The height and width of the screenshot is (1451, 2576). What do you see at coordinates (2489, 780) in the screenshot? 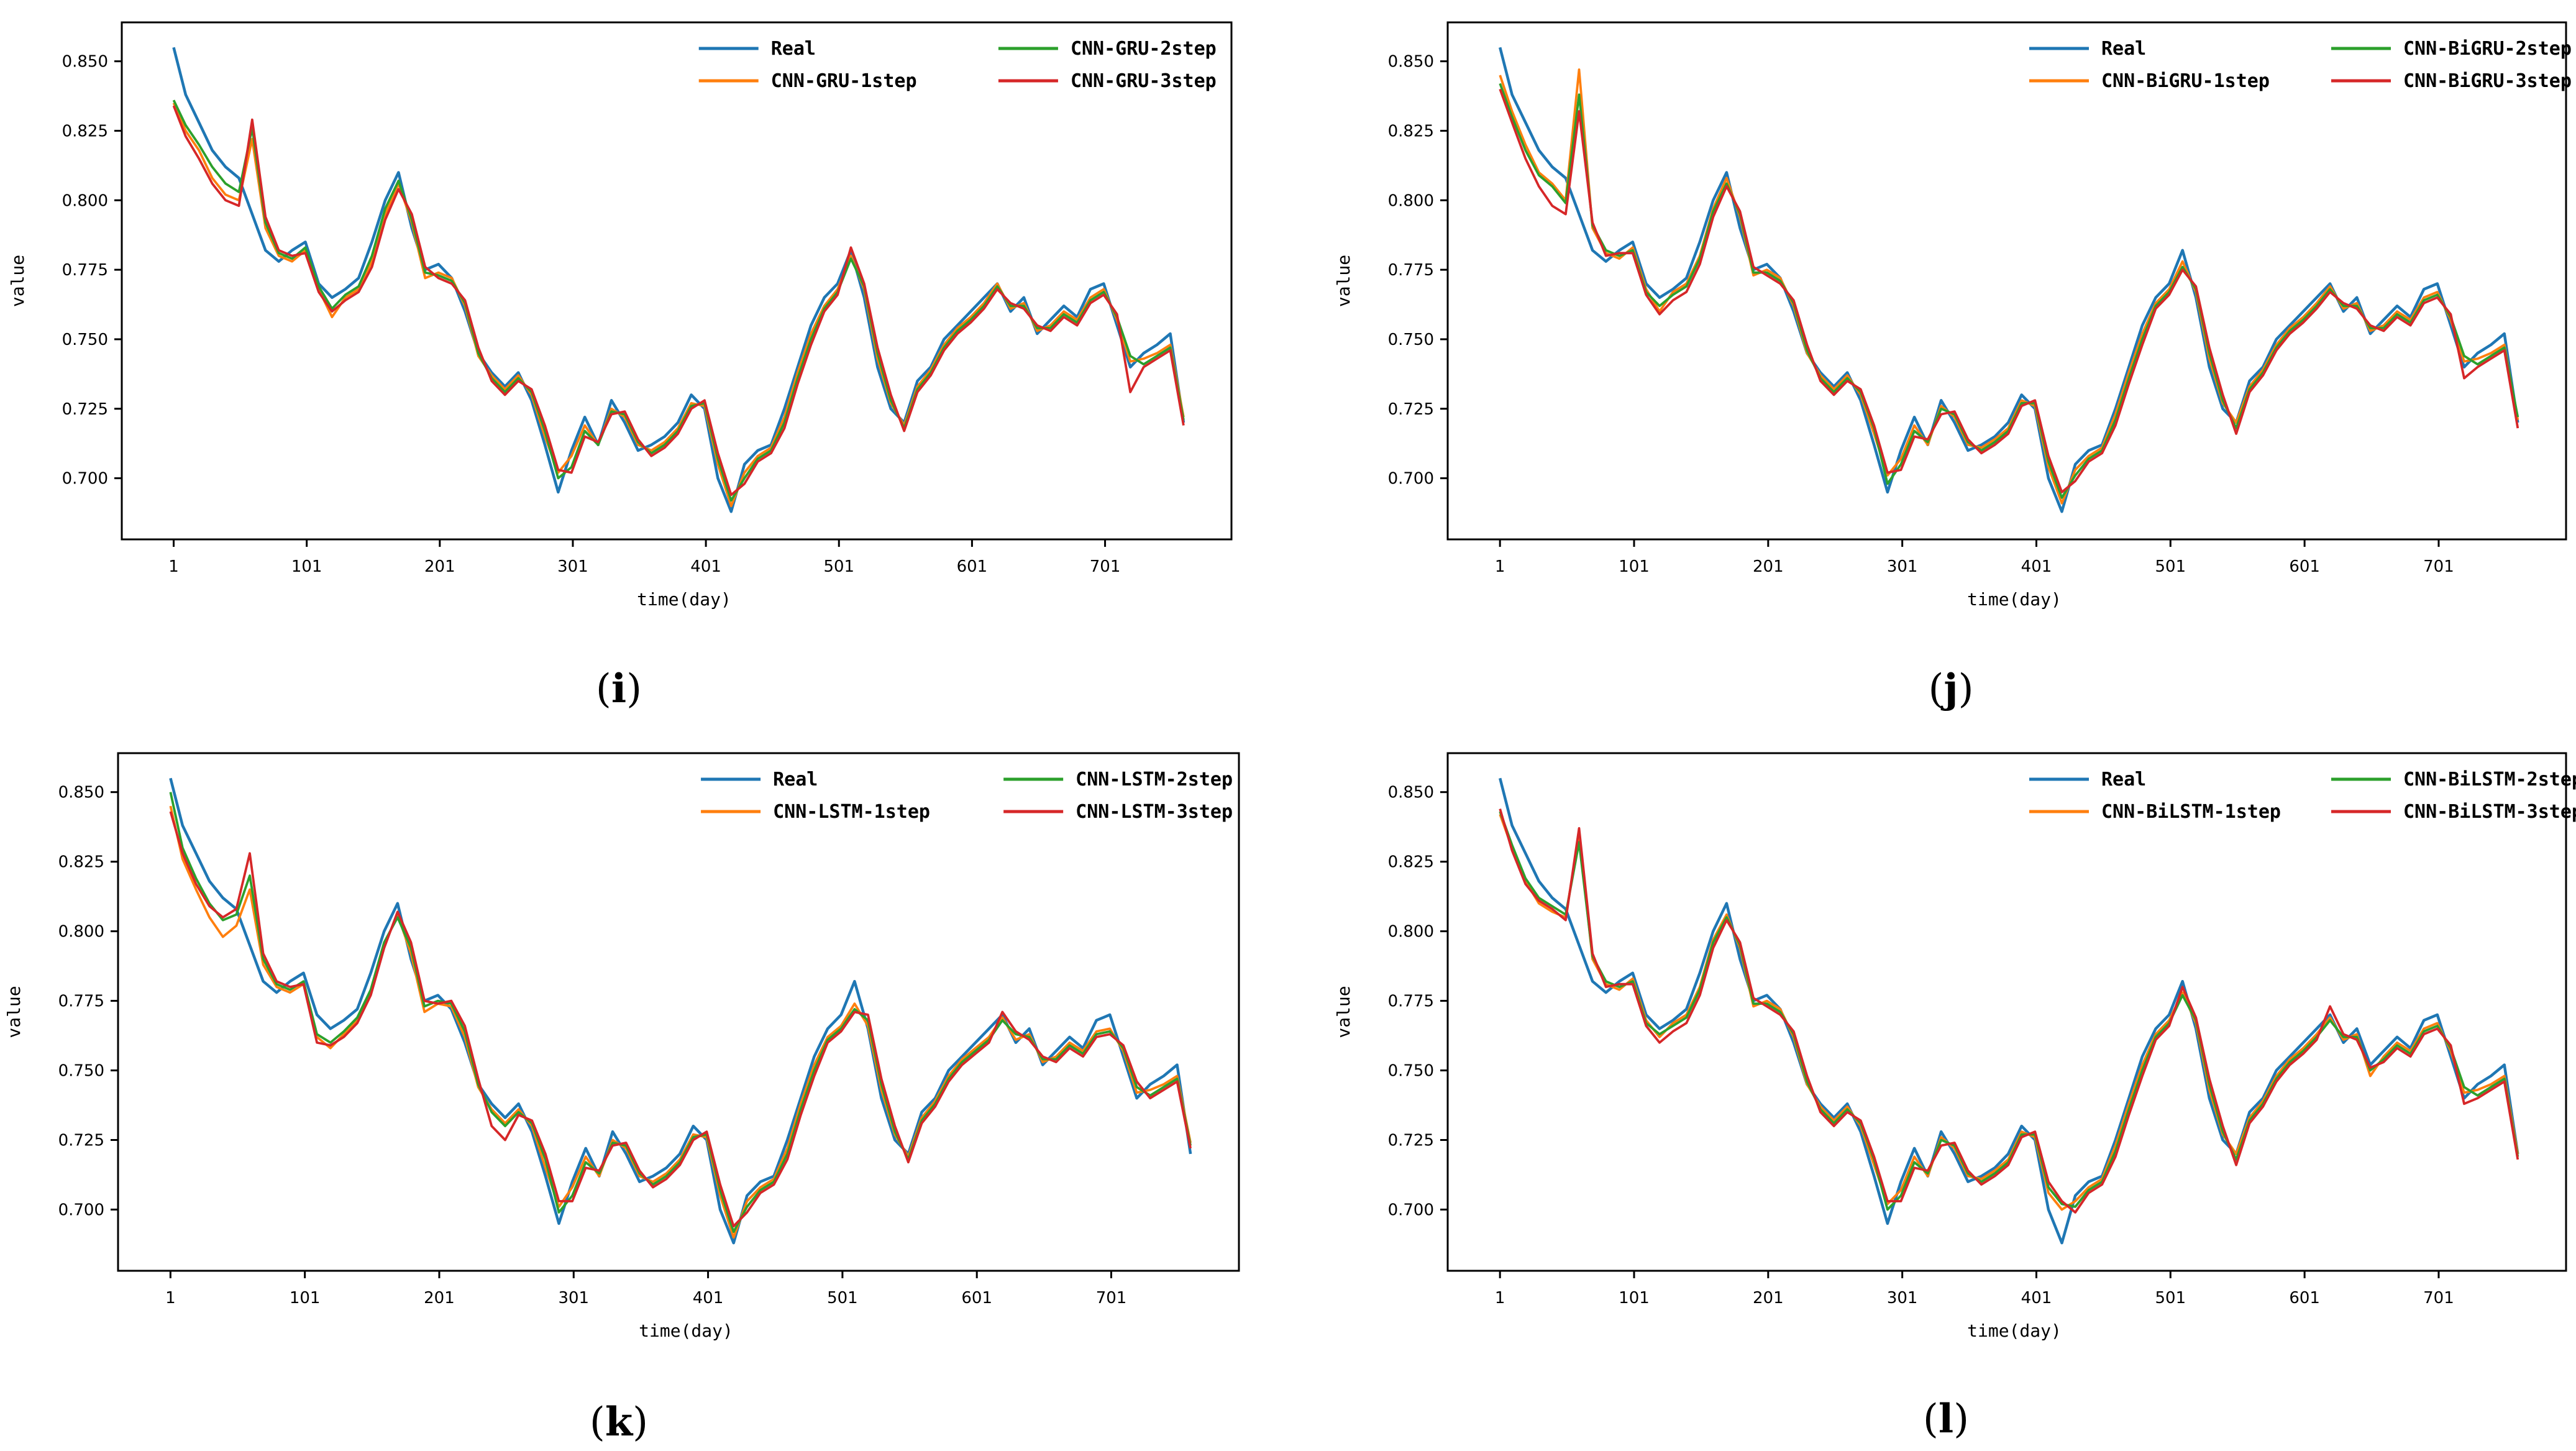
I see `legend-entry: CNN-BiLSTM-2step` at bounding box center [2489, 780].